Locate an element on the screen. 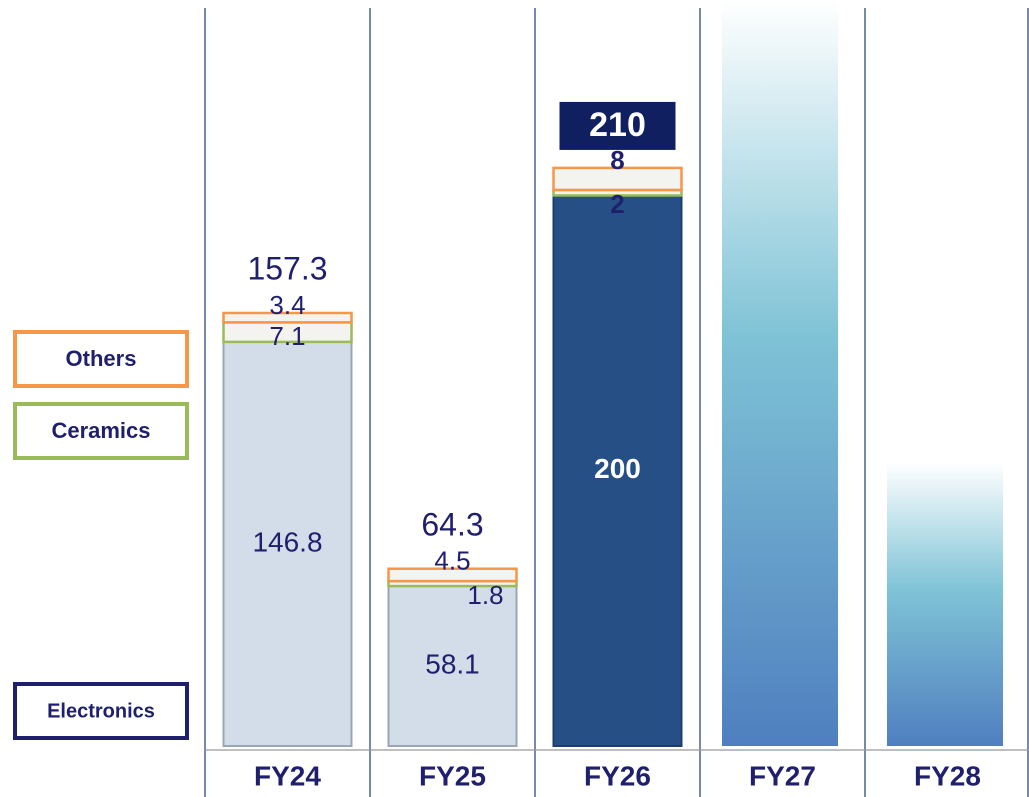 The height and width of the screenshot is (797, 1029). legend-label: Others is located at coordinates (101, 358).